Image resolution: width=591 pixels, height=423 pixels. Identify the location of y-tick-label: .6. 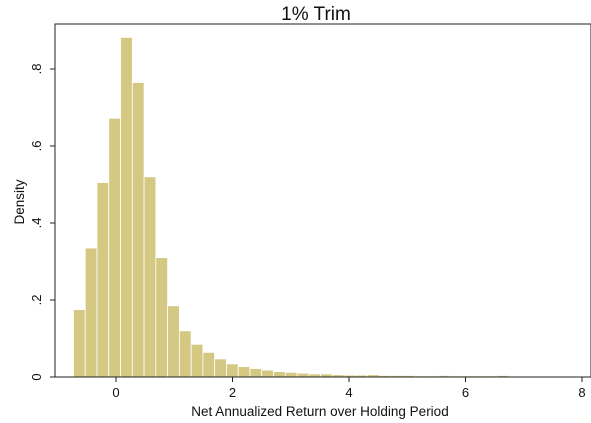
(36, 146).